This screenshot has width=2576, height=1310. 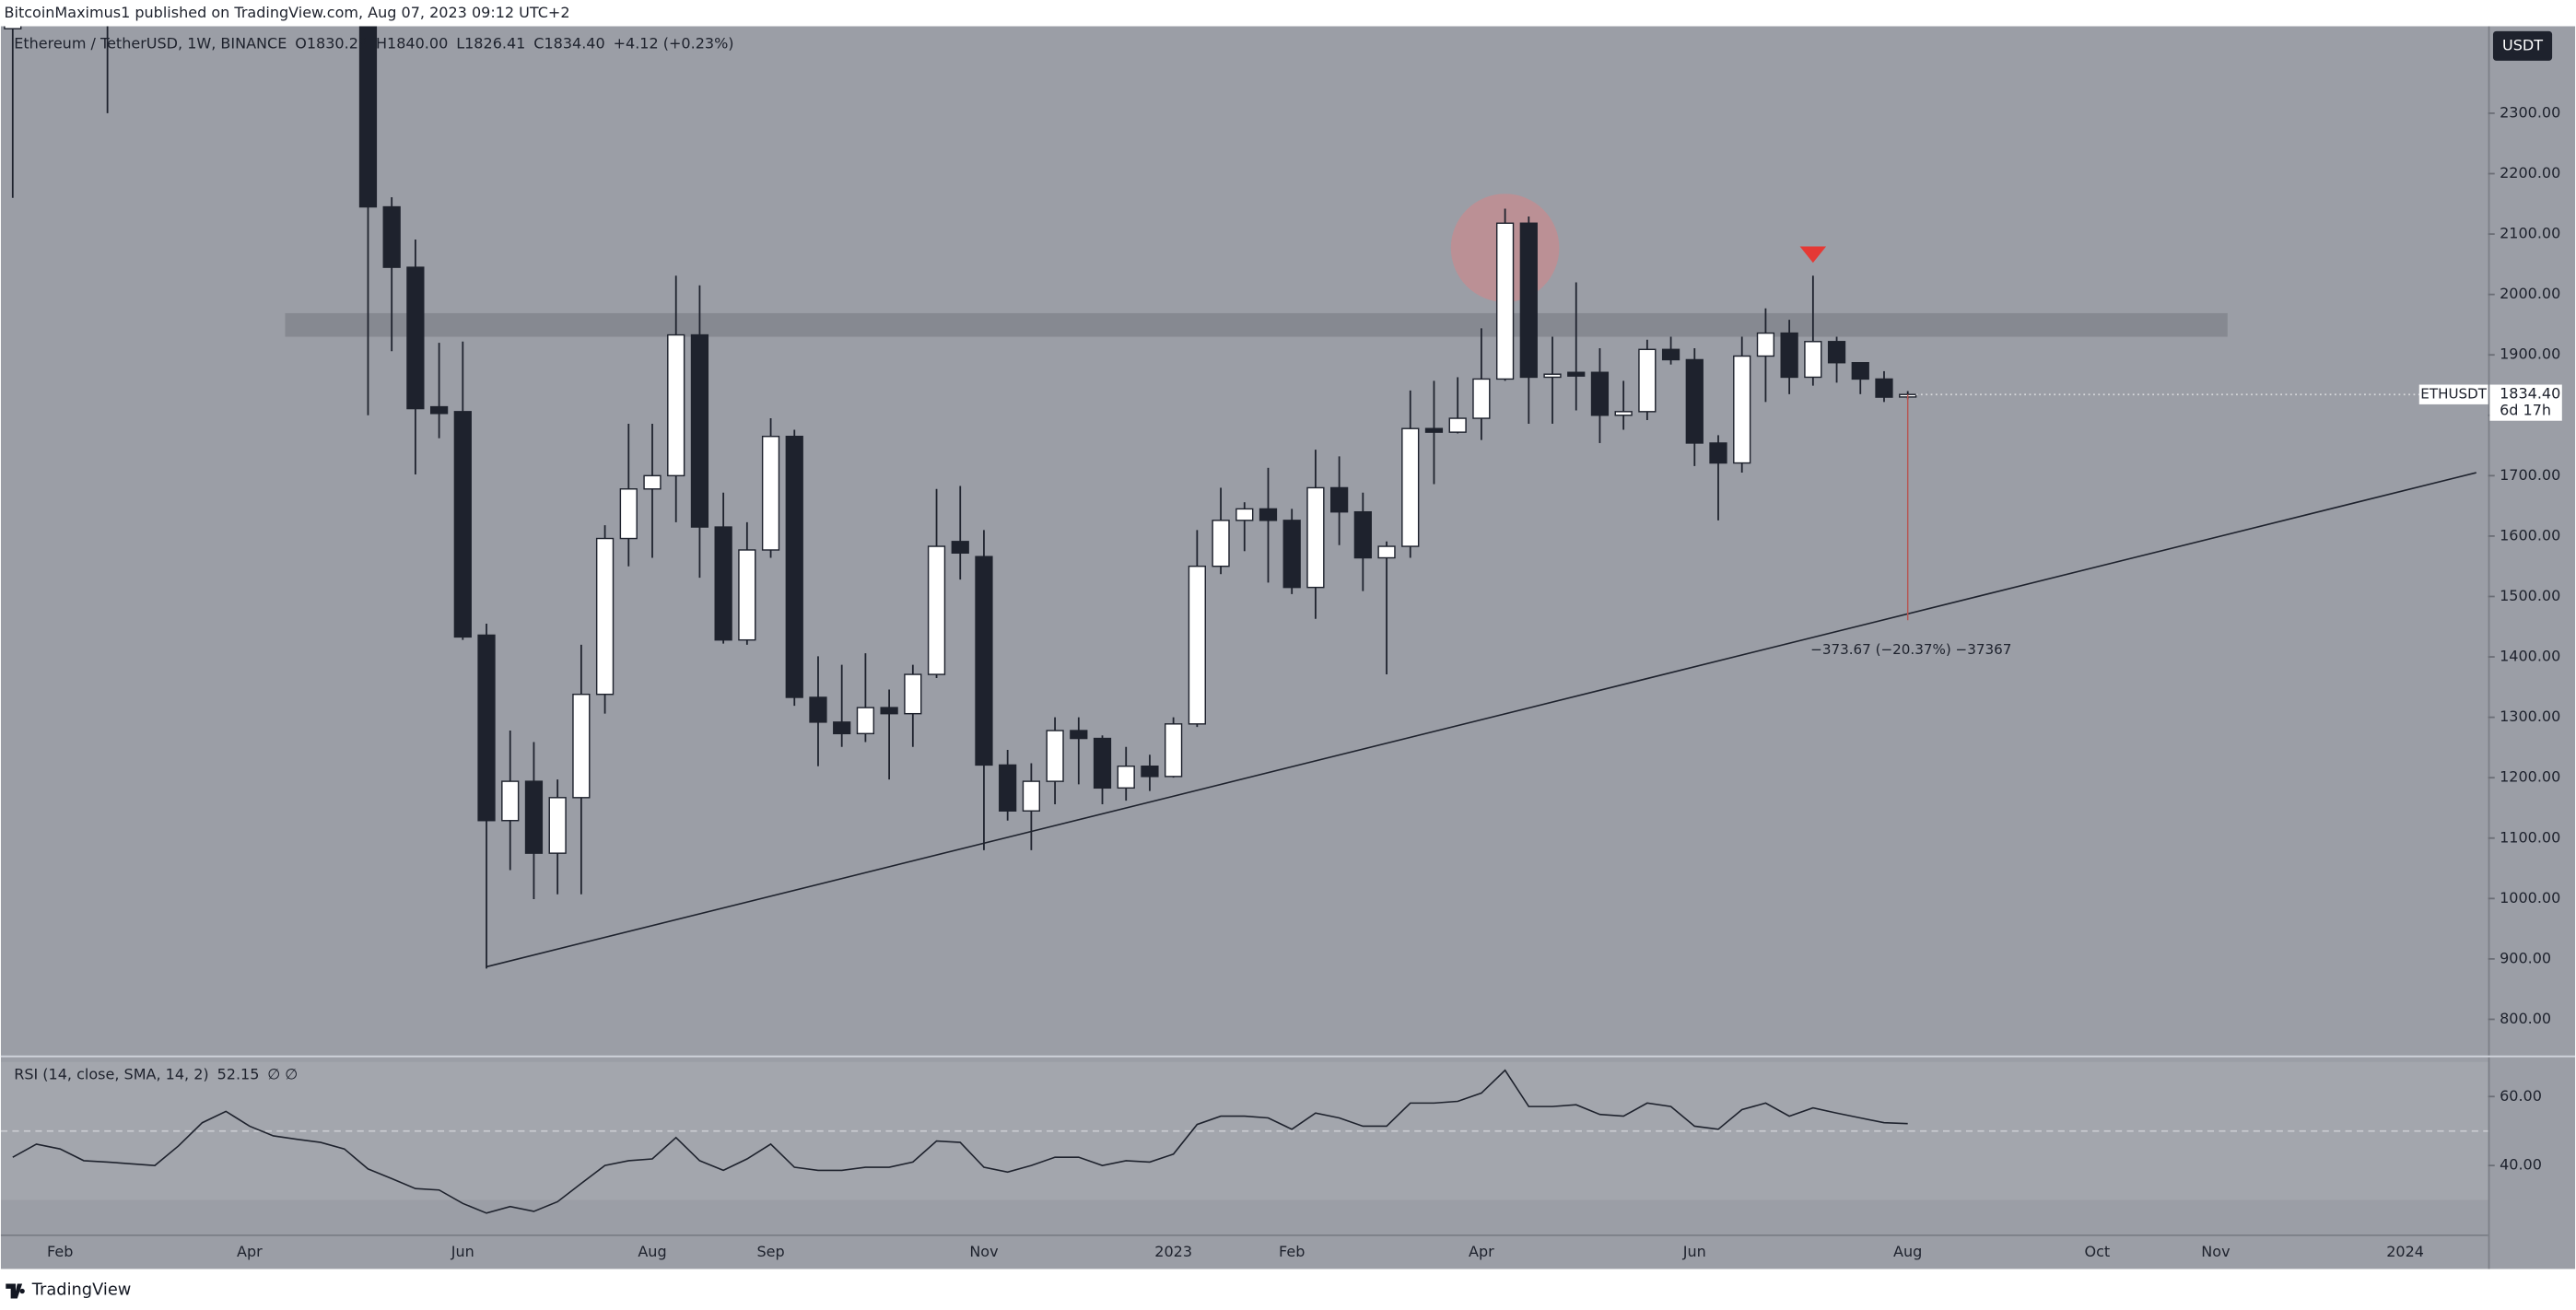 What do you see at coordinates (2530, 596) in the screenshot?
I see `y-tick-label: 1500.00` at bounding box center [2530, 596].